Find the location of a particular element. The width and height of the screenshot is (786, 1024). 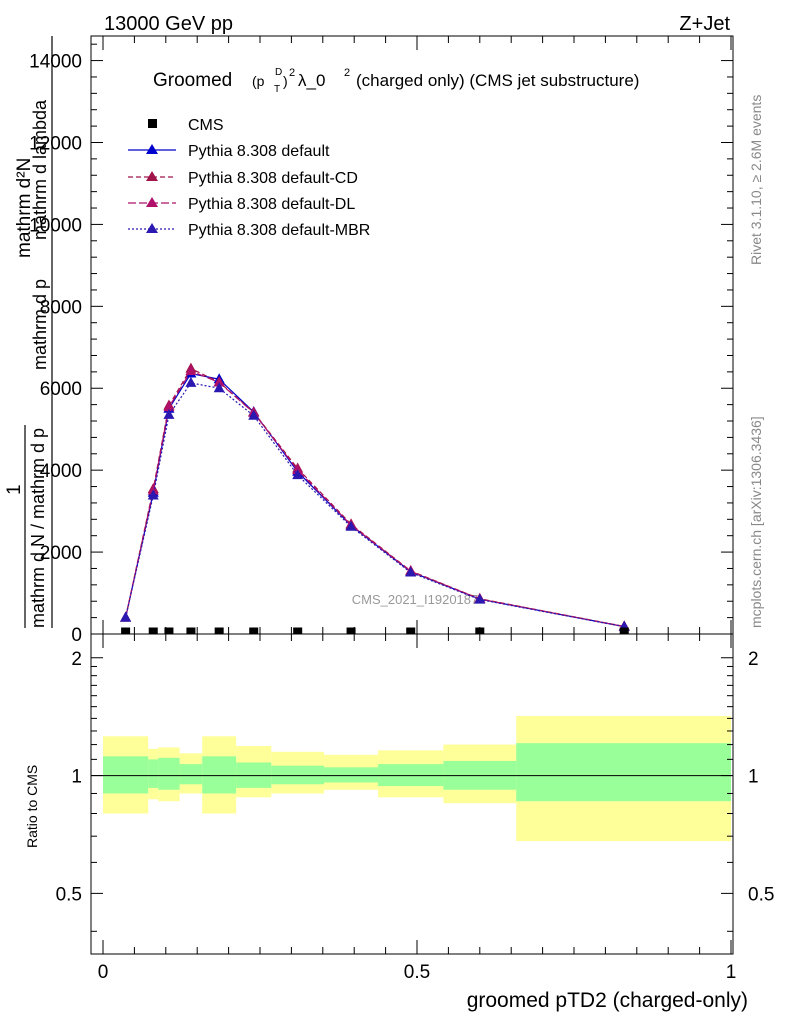

title-sup-d: D is located at coordinates (278, 72).